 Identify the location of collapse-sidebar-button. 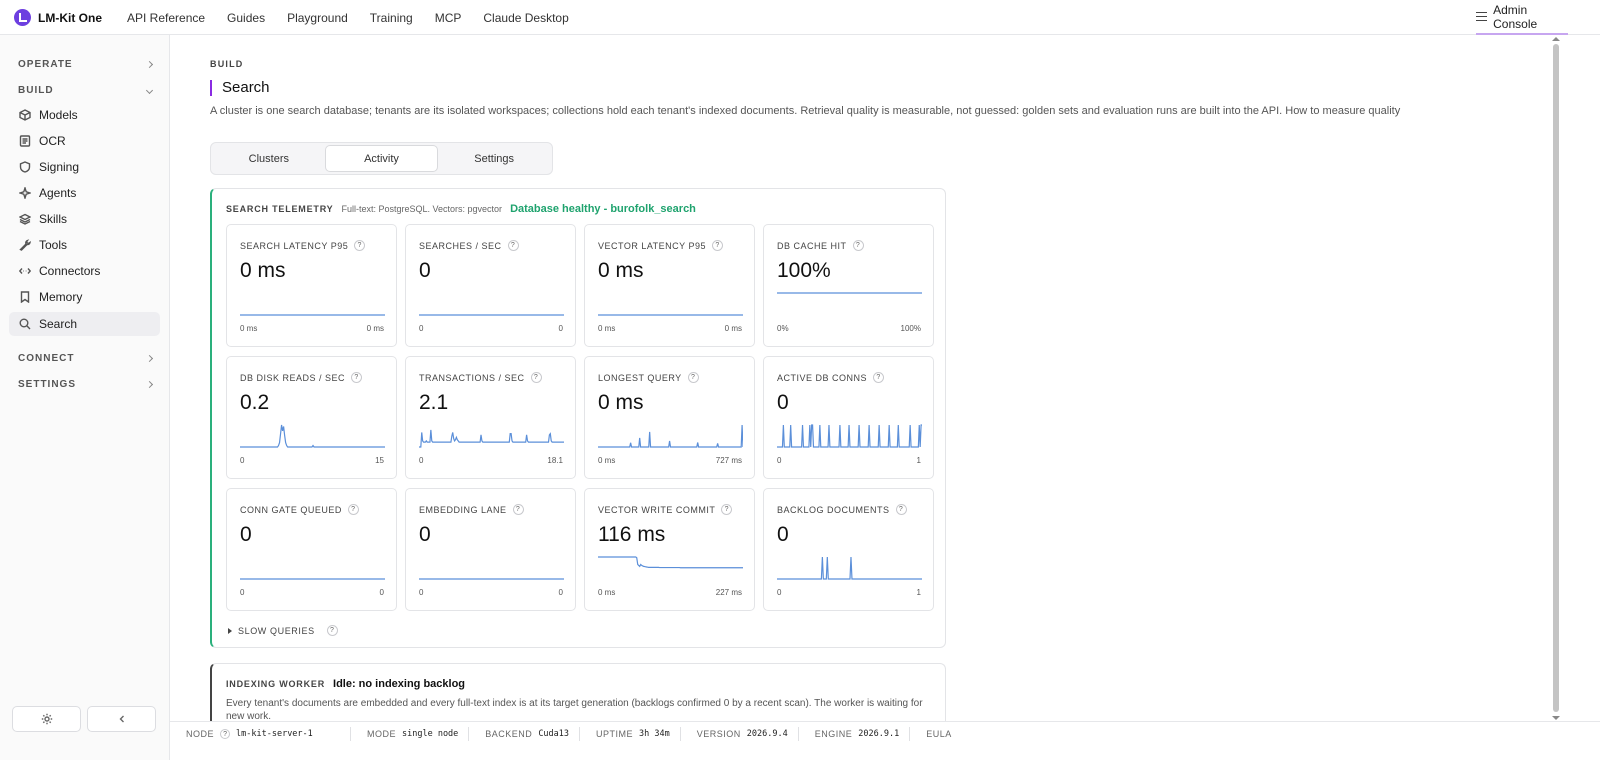
(121, 719).